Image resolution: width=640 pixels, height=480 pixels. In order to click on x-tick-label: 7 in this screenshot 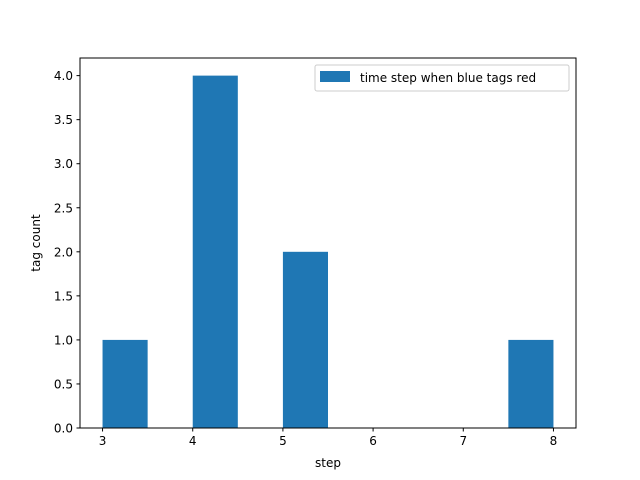, I will do `click(463, 441)`.